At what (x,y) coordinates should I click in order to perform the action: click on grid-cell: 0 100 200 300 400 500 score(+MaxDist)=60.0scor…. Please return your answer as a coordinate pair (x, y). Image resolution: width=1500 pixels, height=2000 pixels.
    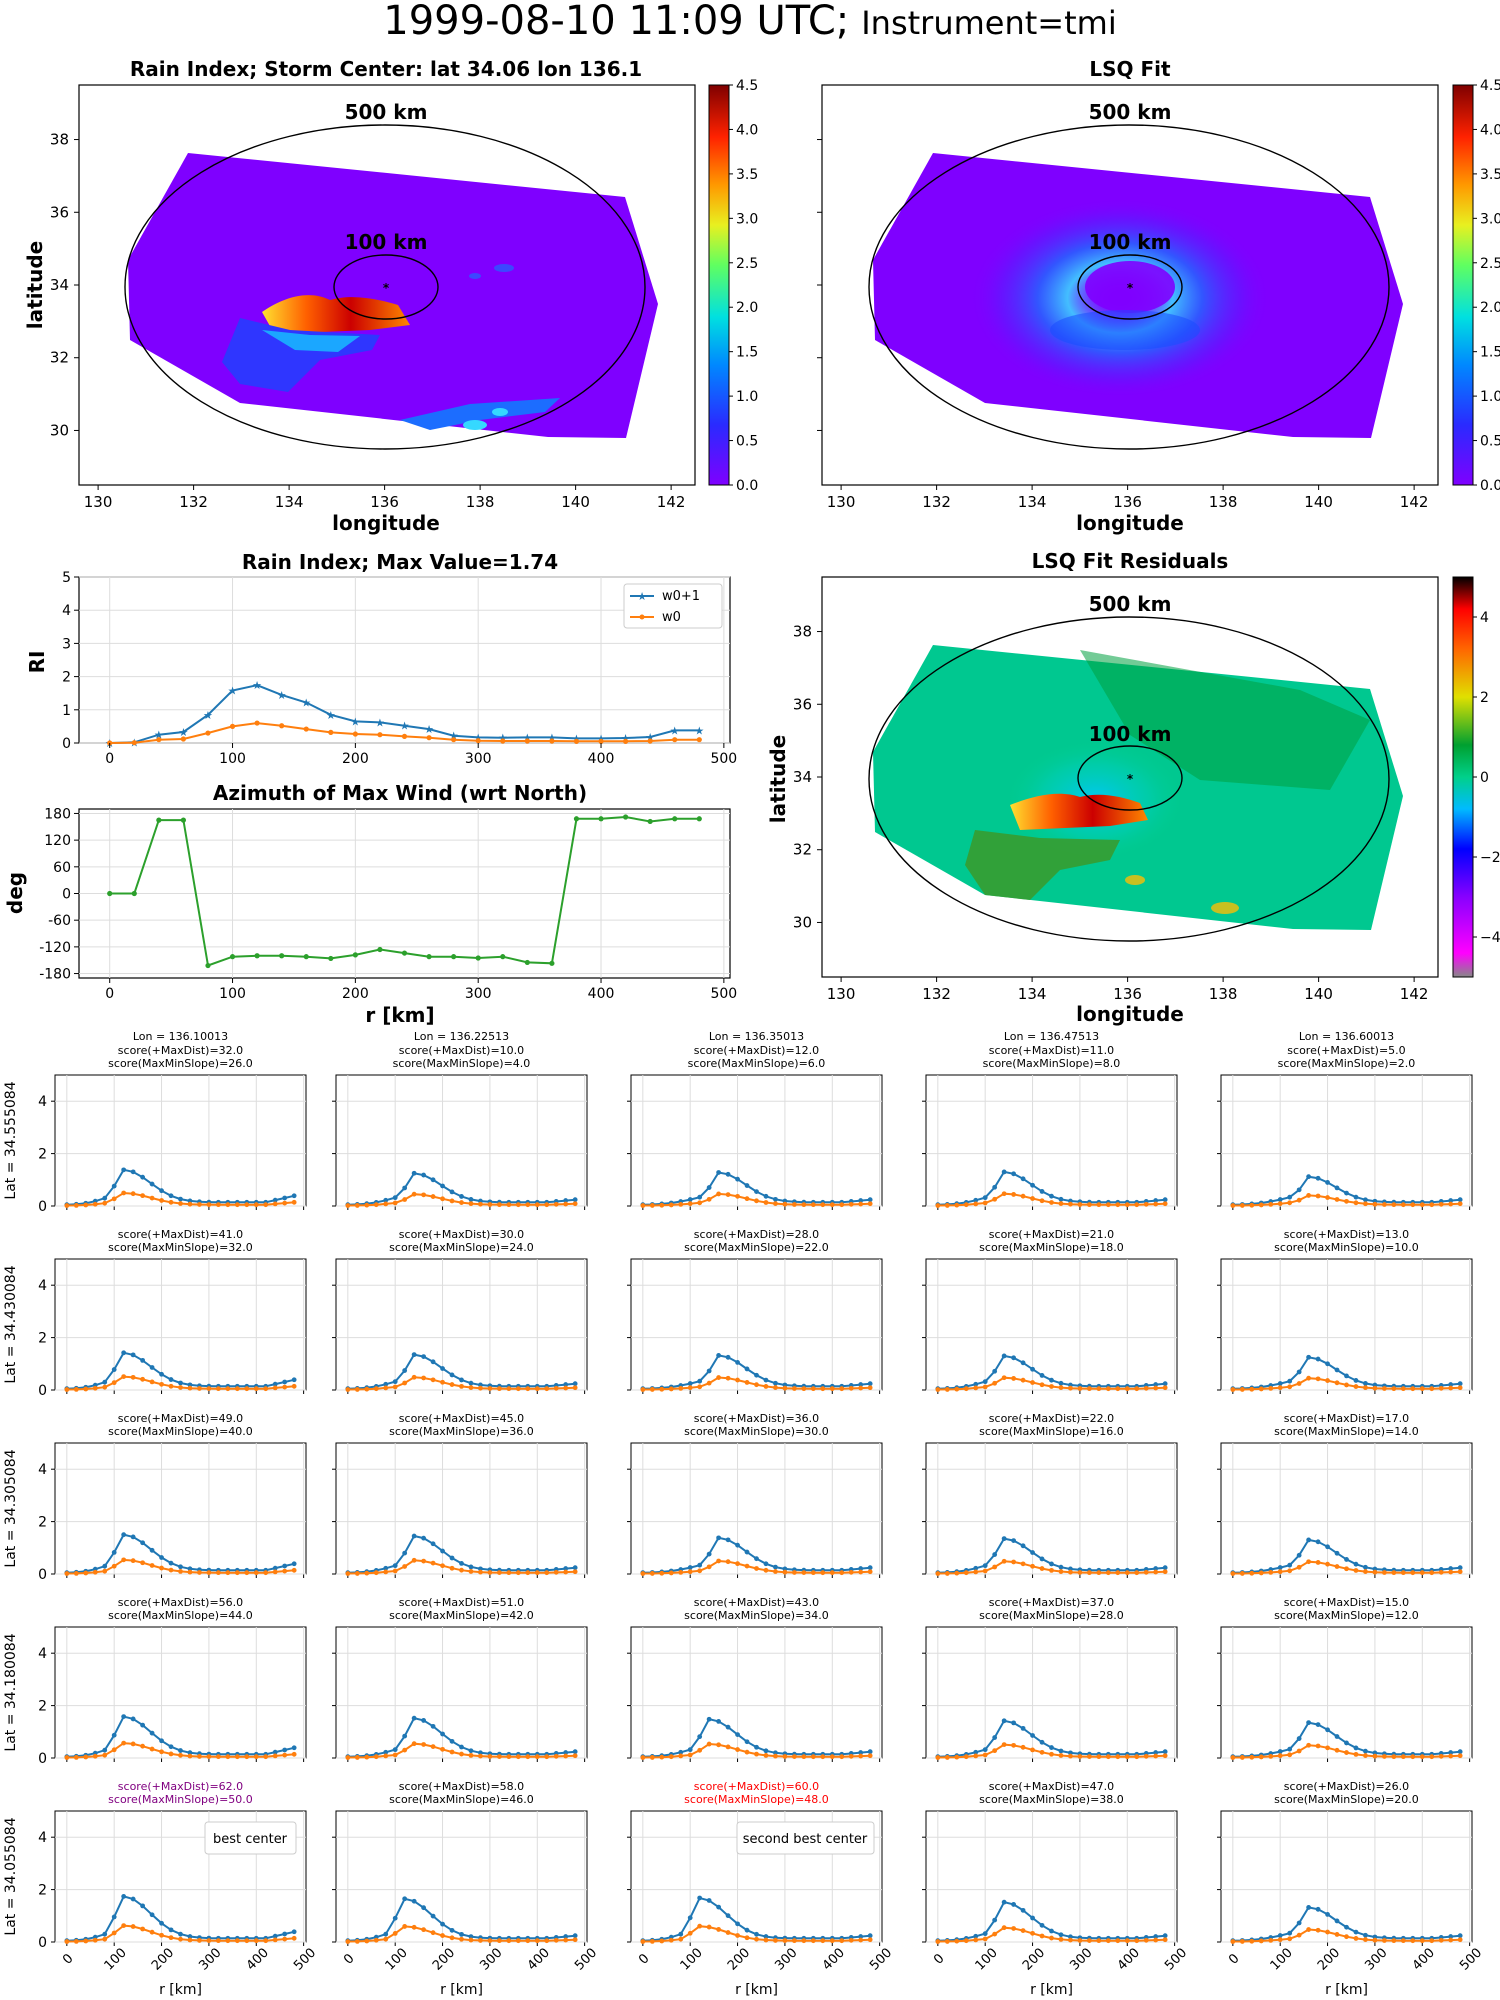
    Looking at the image, I should click on (761, 1889).